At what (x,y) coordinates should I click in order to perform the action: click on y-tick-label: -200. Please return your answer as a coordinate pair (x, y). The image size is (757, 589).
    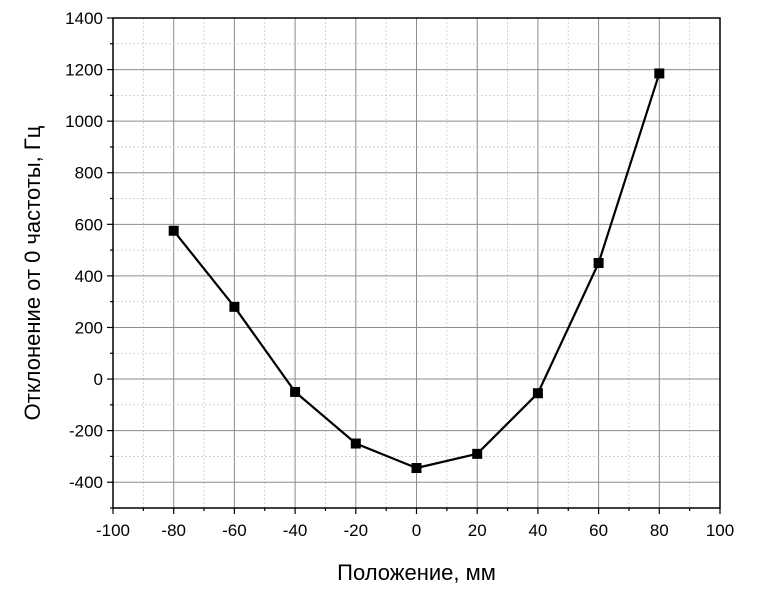
    Looking at the image, I should click on (86, 431).